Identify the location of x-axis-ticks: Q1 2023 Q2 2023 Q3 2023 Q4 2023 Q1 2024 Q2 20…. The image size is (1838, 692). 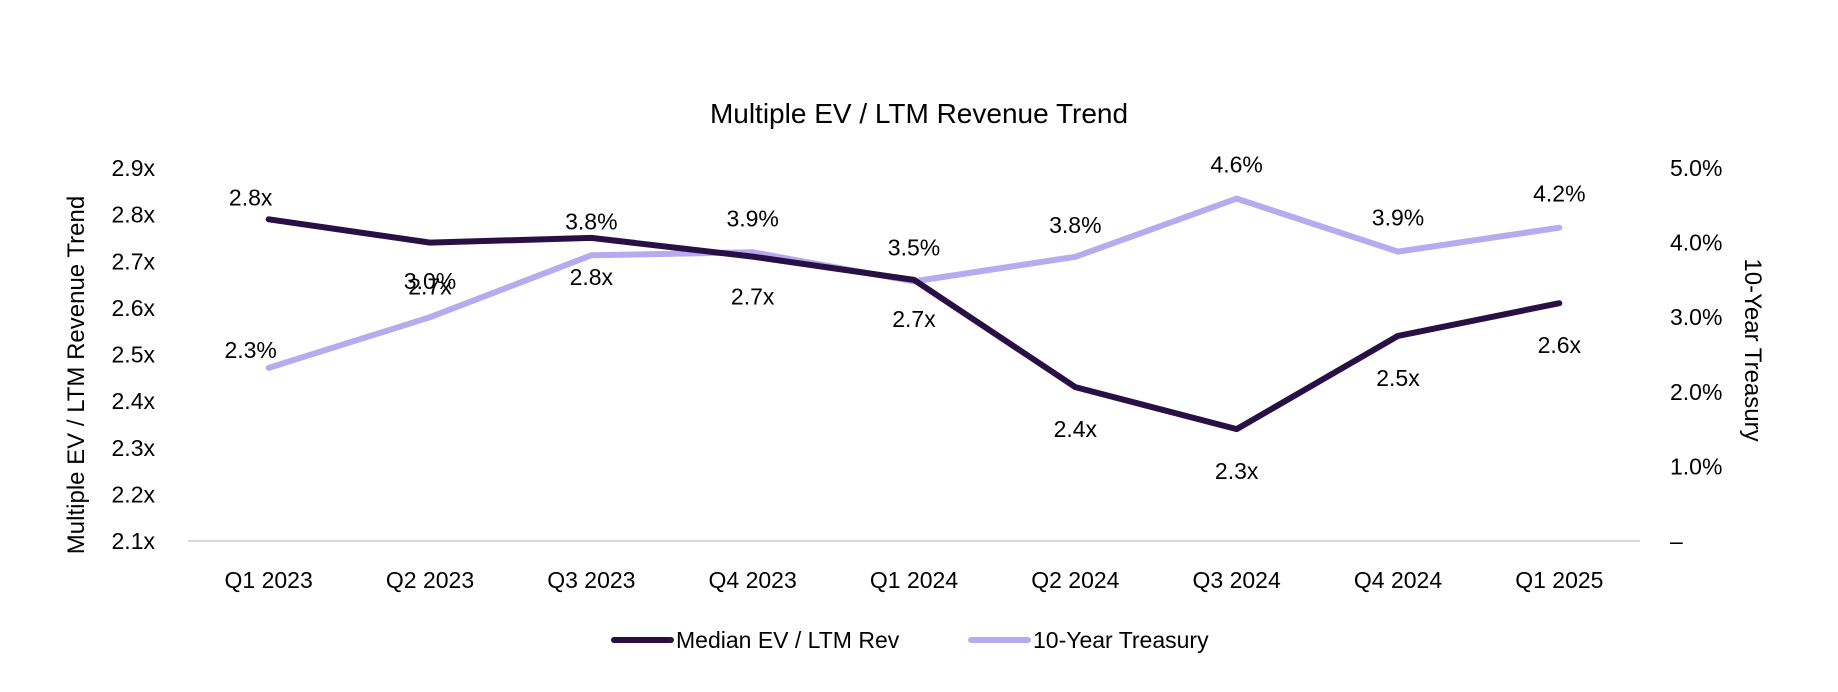
(914, 580).